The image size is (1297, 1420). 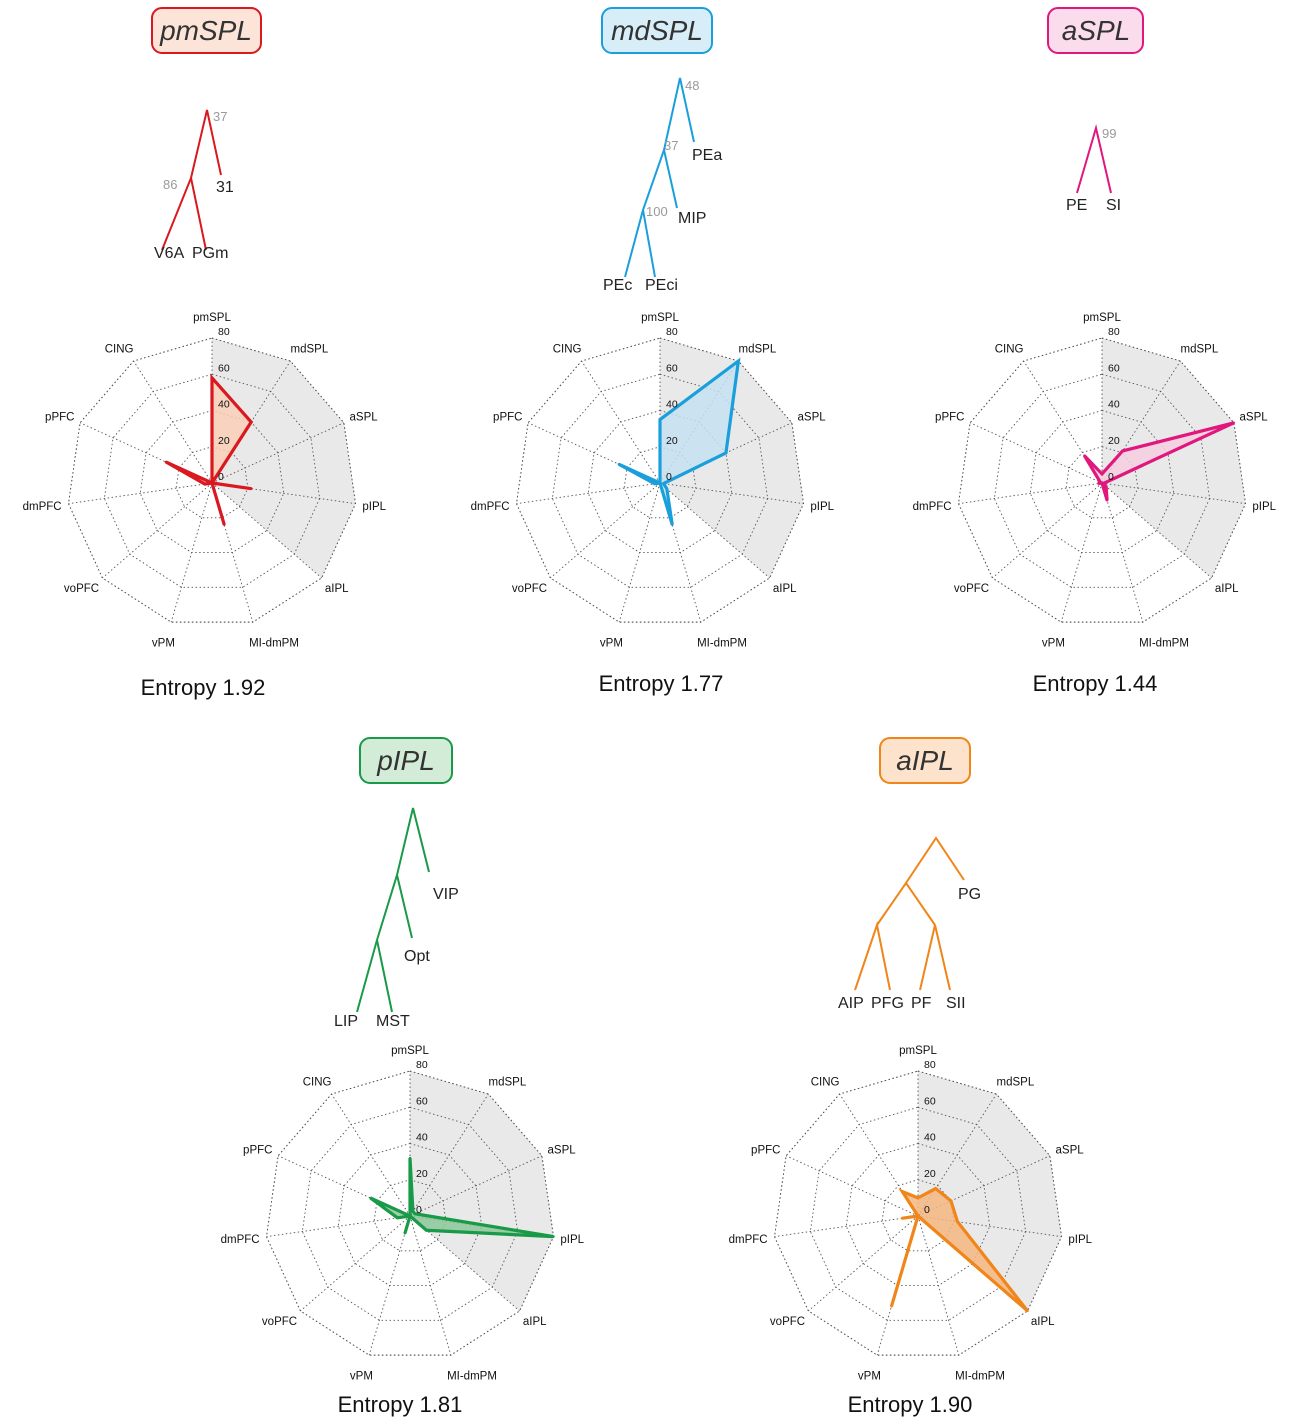 I want to click on data-point-aspl-mdspl, so click(x=1122, y=451).